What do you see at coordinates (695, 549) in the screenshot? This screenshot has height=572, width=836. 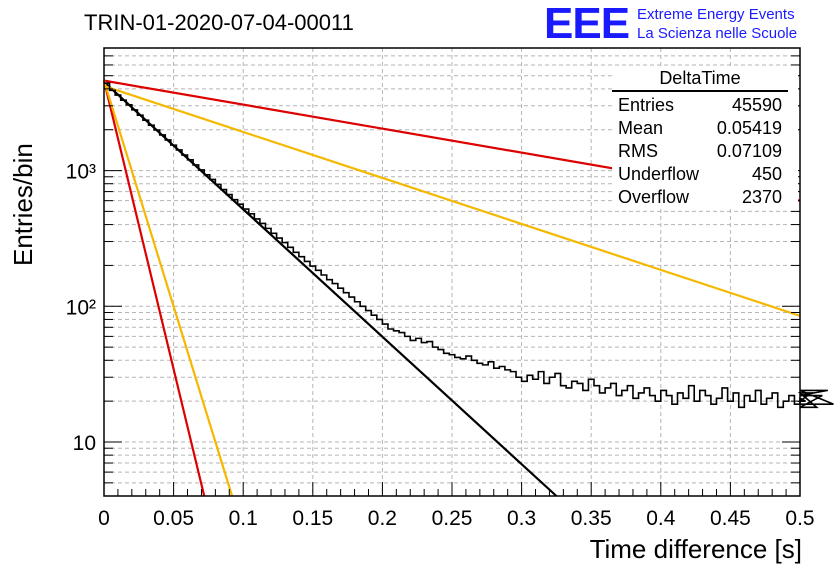 I see `x-axis-label: Time difference [s]` at bounding box center [695, 549].